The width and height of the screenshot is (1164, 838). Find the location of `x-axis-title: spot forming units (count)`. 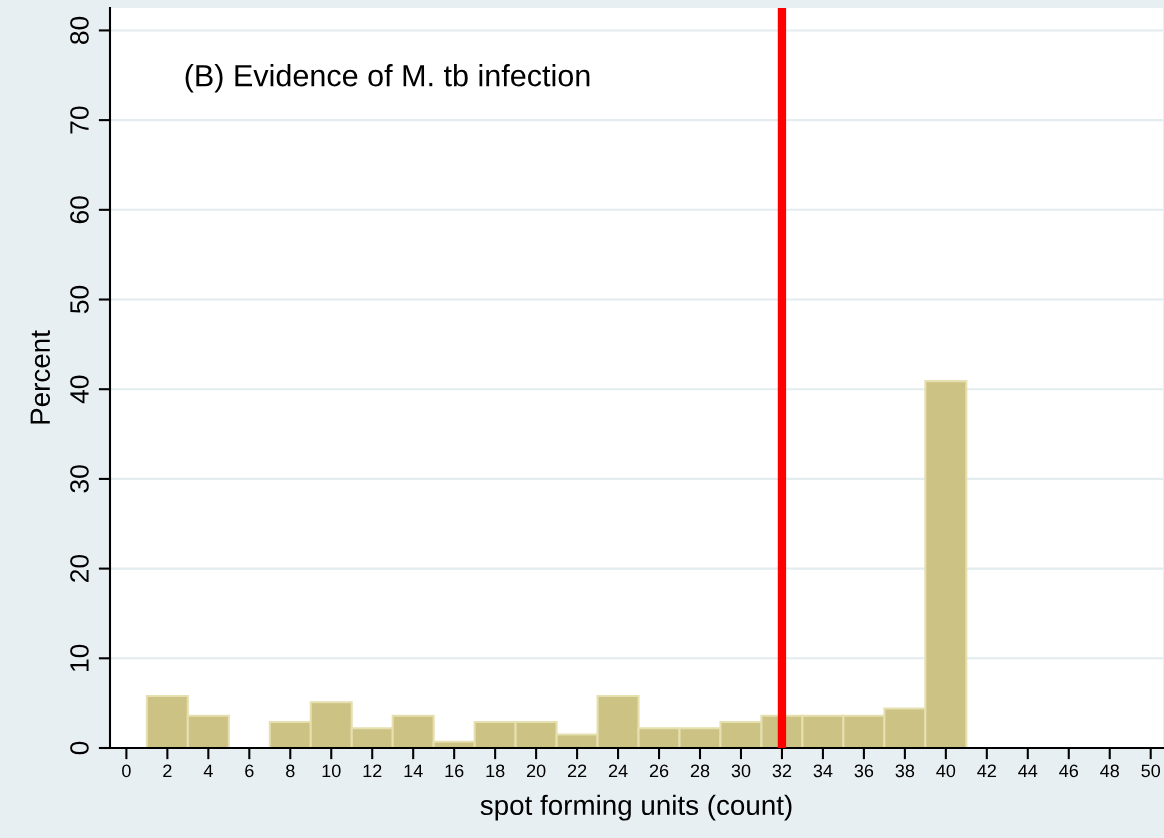

x-axis-title: spot forming units (count) is located at coordinates (636, 807).